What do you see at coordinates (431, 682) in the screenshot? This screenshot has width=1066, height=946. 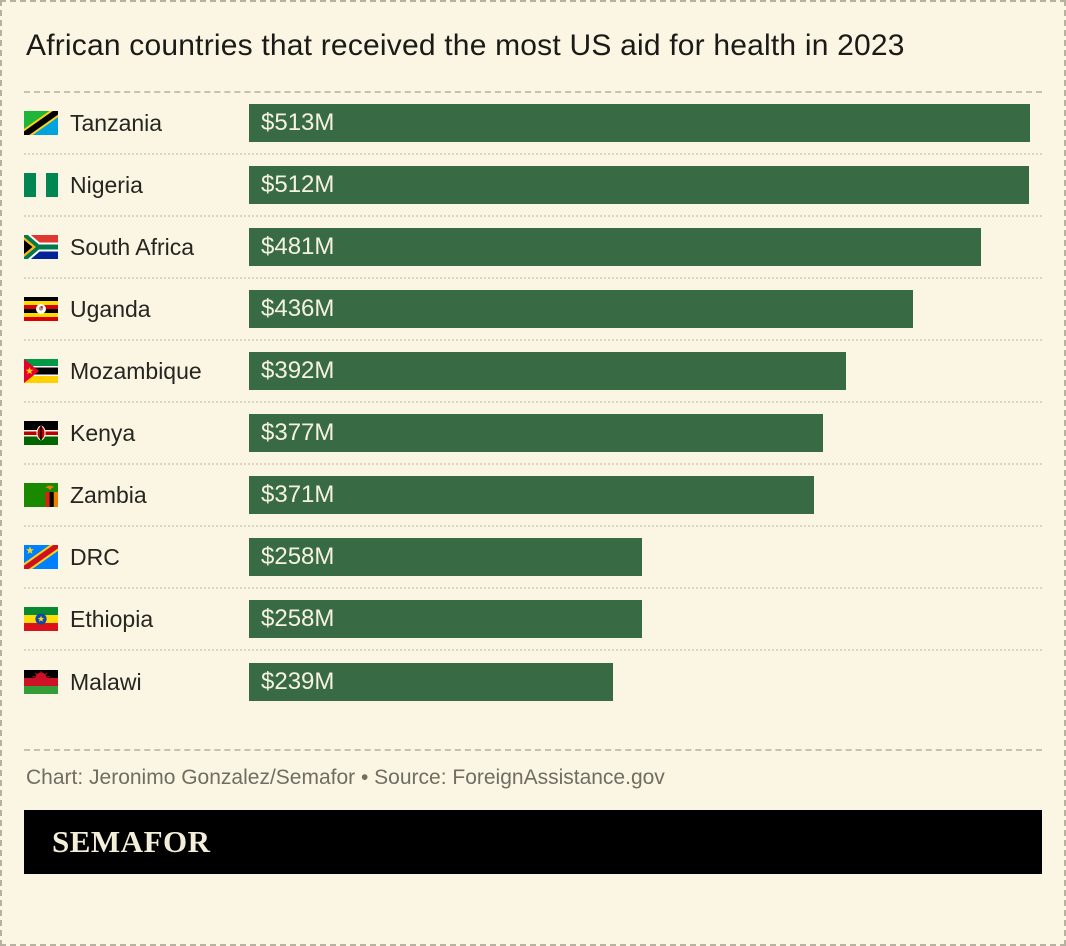 I see `value-bar: $239M` at bounding box center [431, 682].